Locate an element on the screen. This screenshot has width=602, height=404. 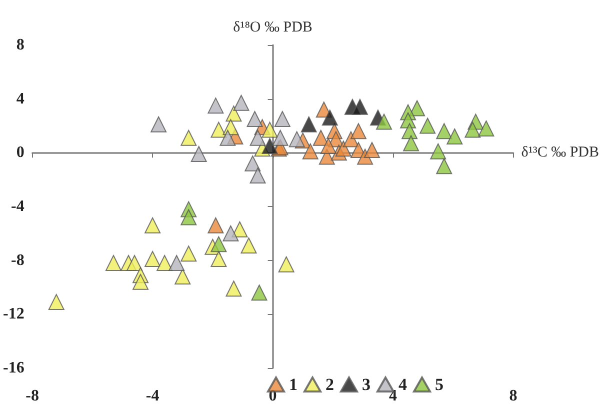
y-tick-label: -12 is located at coordinates (13, 314).